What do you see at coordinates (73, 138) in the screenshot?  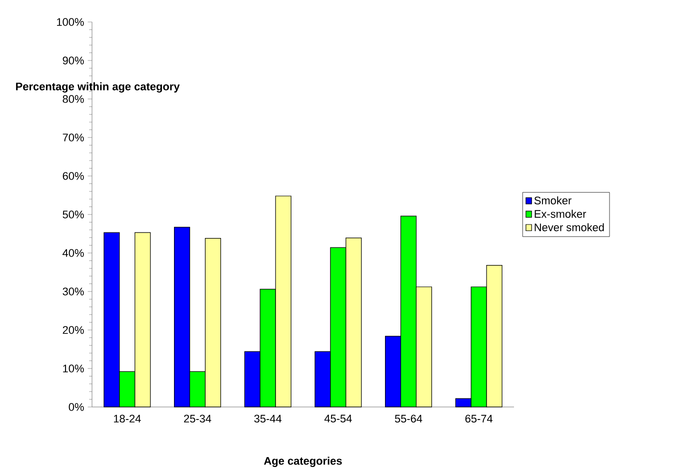 I see `y-tick-label: 70%` at bounding box center [73, 138].